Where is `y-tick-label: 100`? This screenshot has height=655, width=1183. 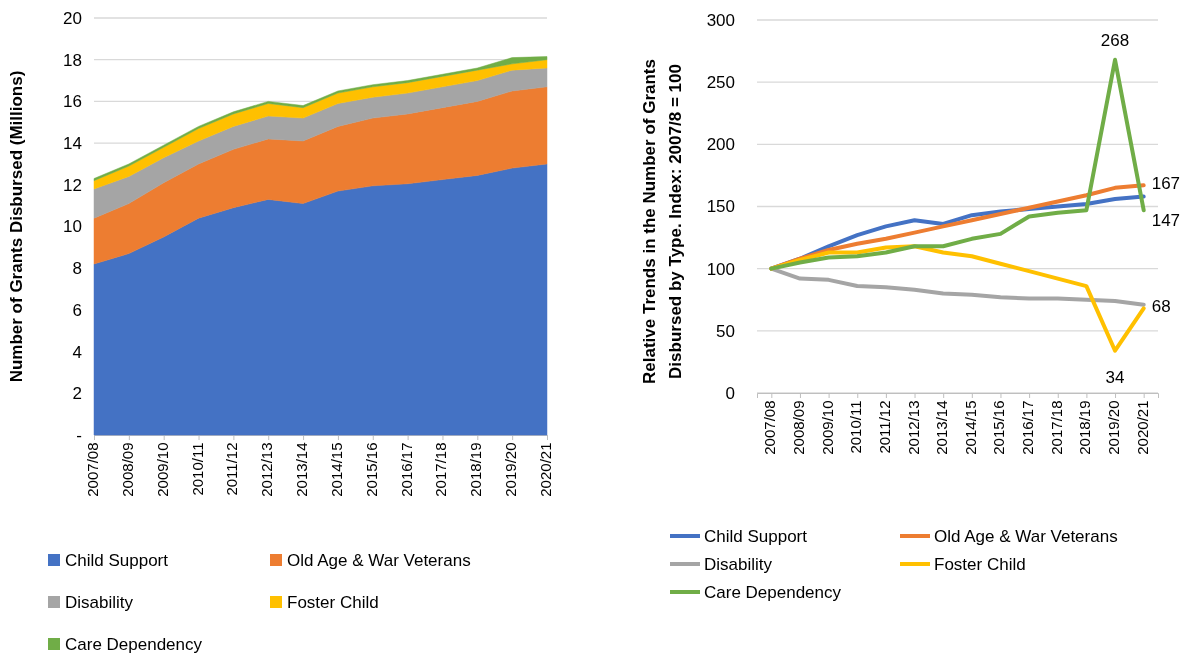
y-tick-label: 100 is located at coordinates (720, 269).